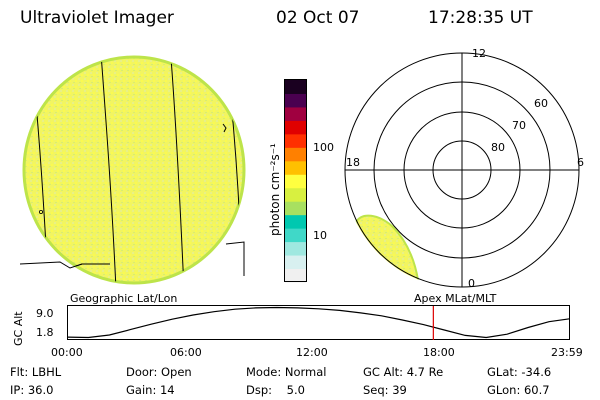 This screenshot has height=400, width=600. I want to click on info-door: Door: Open, so click(159, 372).